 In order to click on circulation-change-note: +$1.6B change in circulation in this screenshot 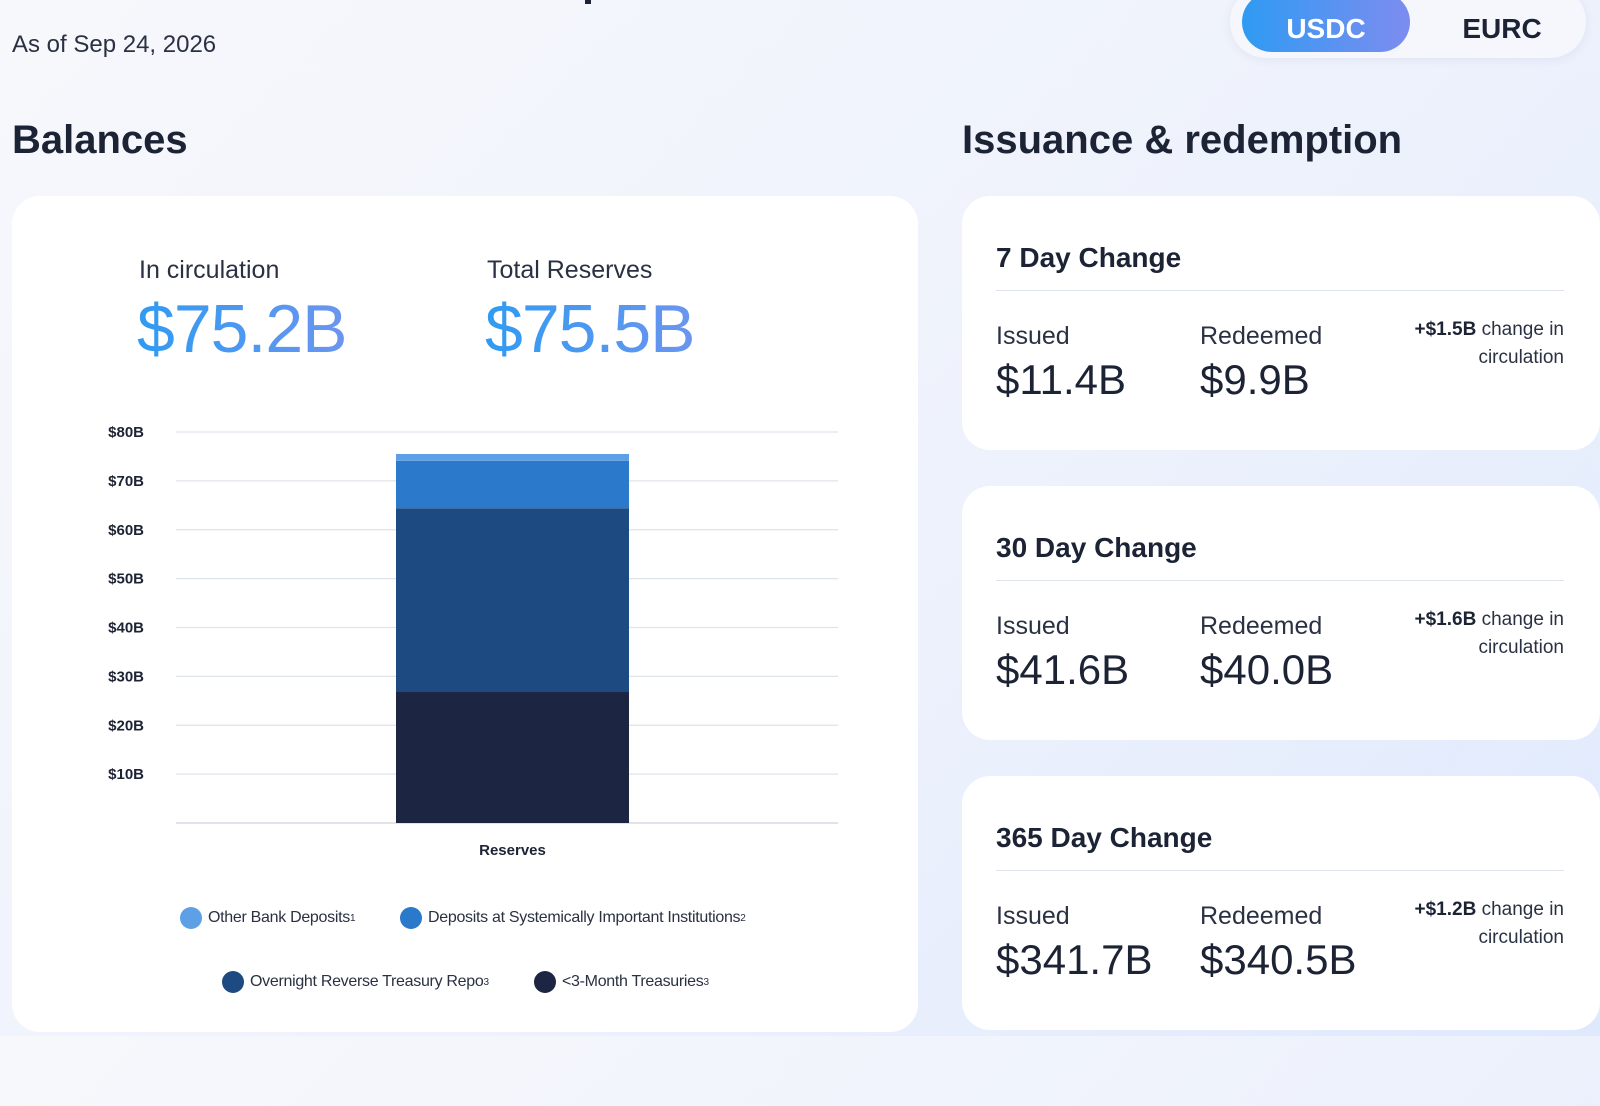, I will do `click(1464, 634)`.